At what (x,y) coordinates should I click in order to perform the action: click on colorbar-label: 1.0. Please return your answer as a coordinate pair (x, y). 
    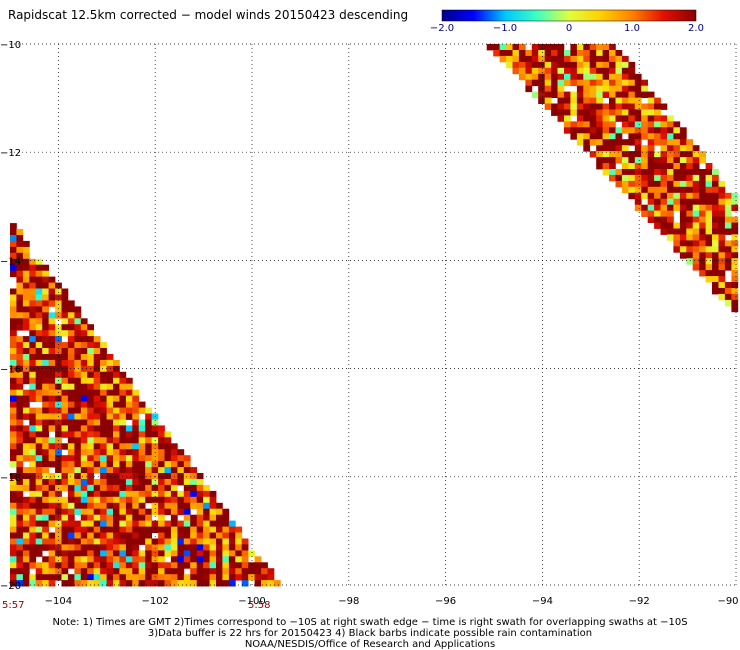
    Looking at the image, I should click on (632, 28).